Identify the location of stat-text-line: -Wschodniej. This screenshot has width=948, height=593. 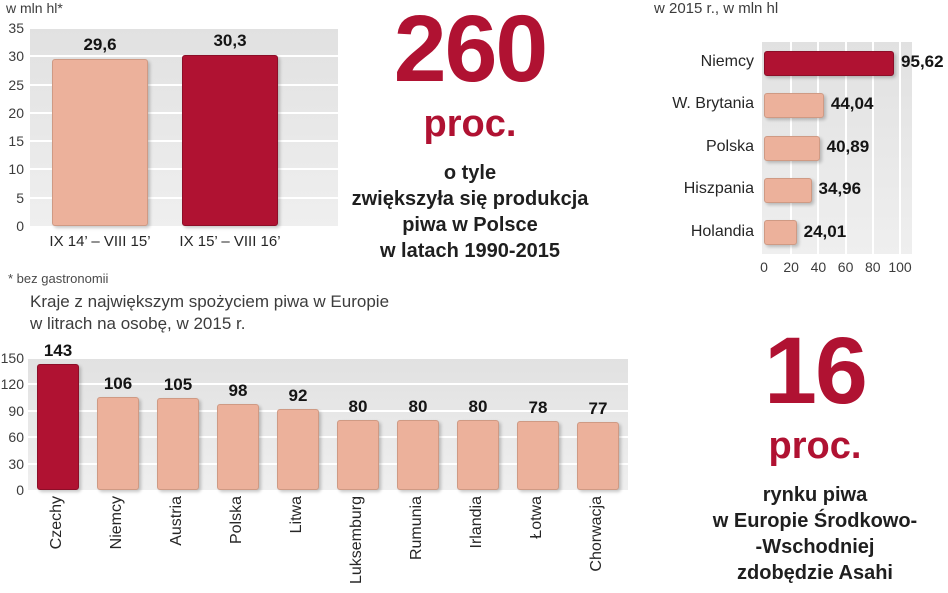
(815, 547).